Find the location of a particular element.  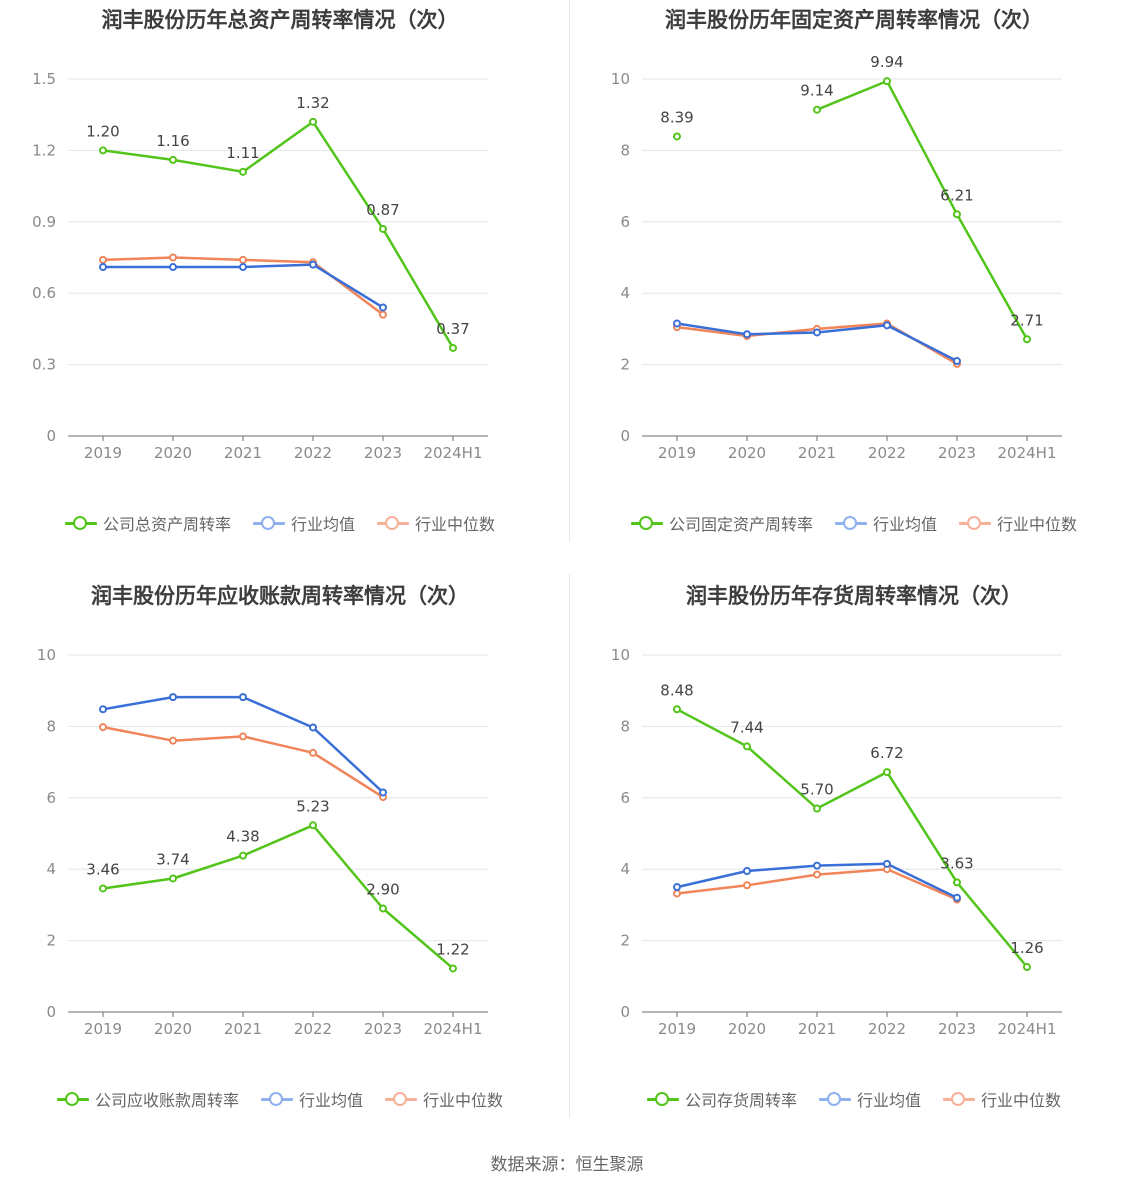

data-label: 1.16 is located at coordinates (172, 141).